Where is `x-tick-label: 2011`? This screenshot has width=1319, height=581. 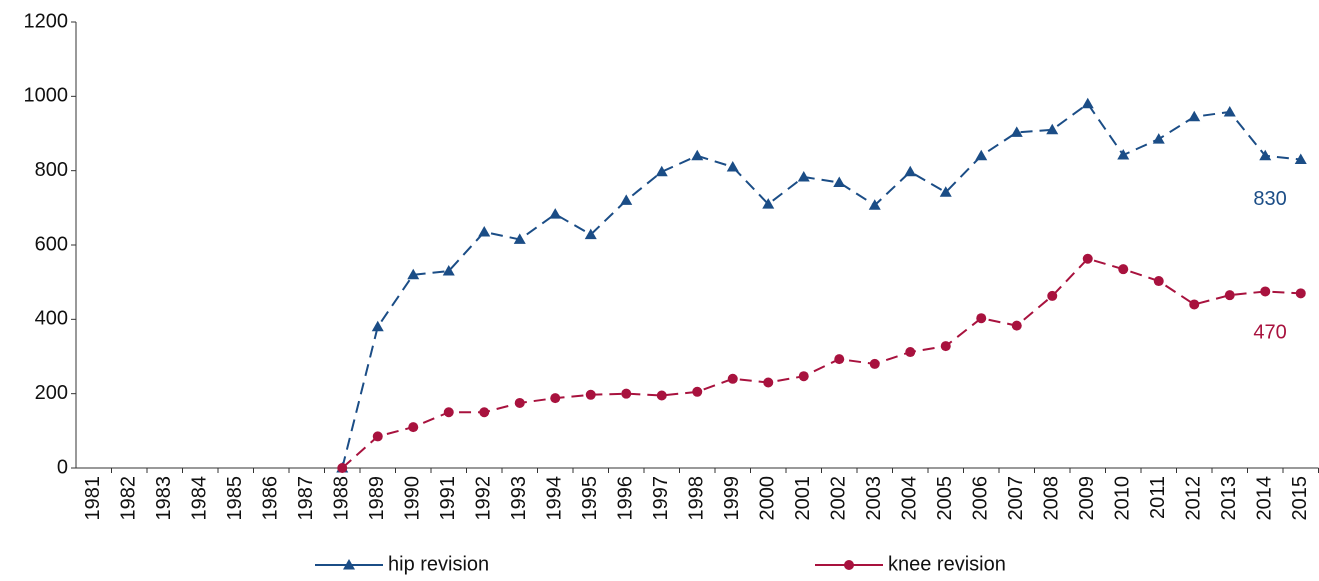
x-tick-label: 2011 is located at coordinates (1158, 497).